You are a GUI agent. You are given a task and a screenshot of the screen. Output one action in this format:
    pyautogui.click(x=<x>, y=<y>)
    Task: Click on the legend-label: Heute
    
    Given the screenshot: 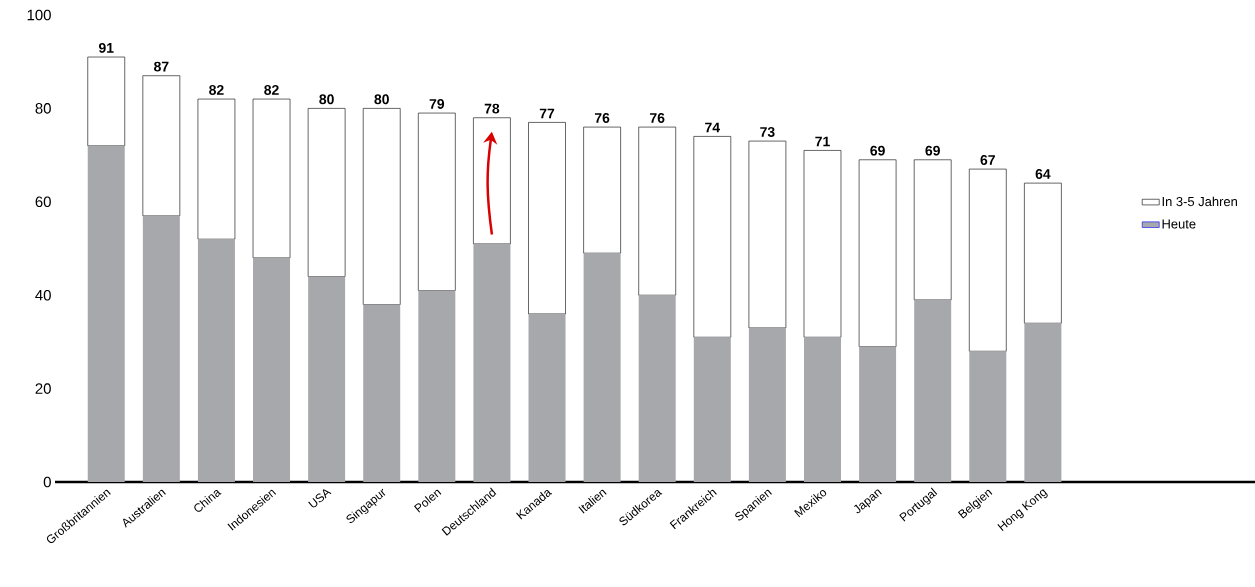 What is the action you would take?
    pyautogui.click(x=1179, y=224)
    